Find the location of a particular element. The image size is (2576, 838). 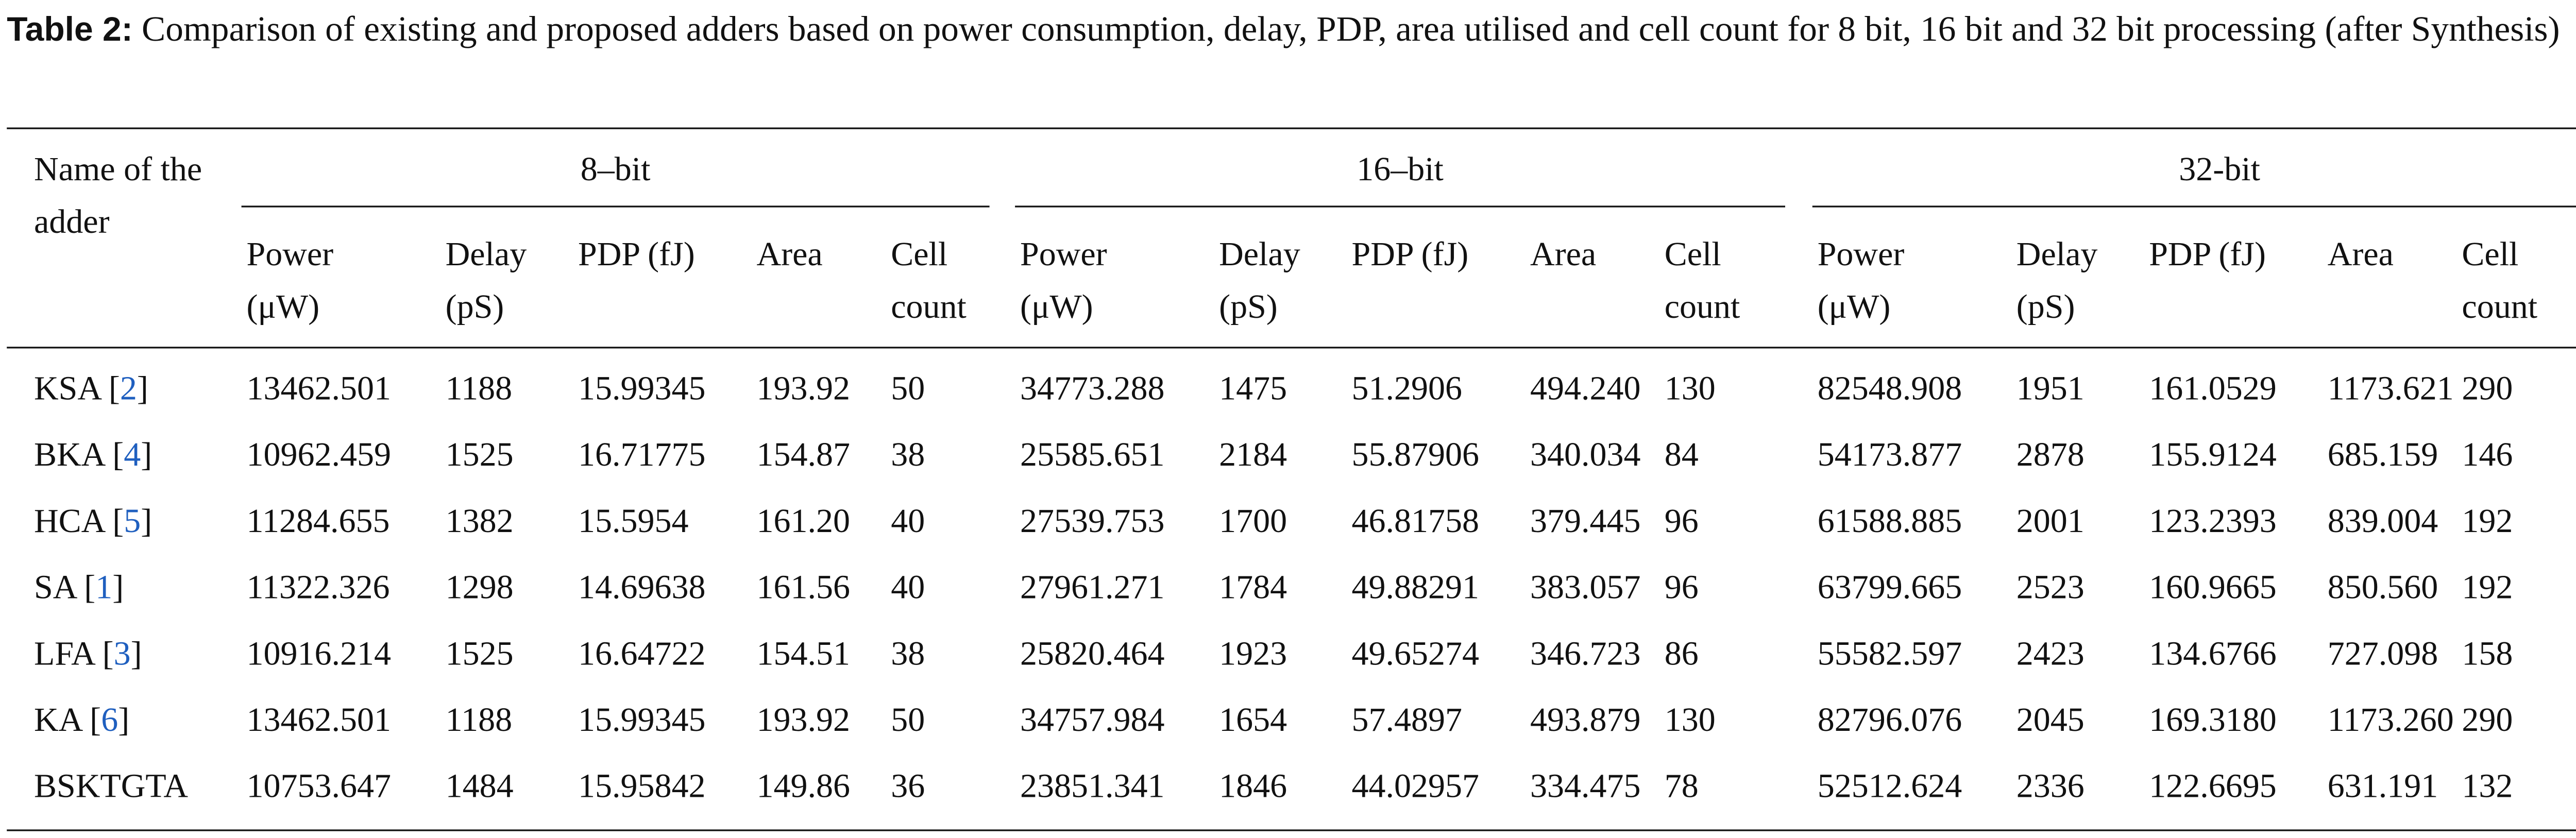

cell: 1846 is located at coordinates (1253, 787).